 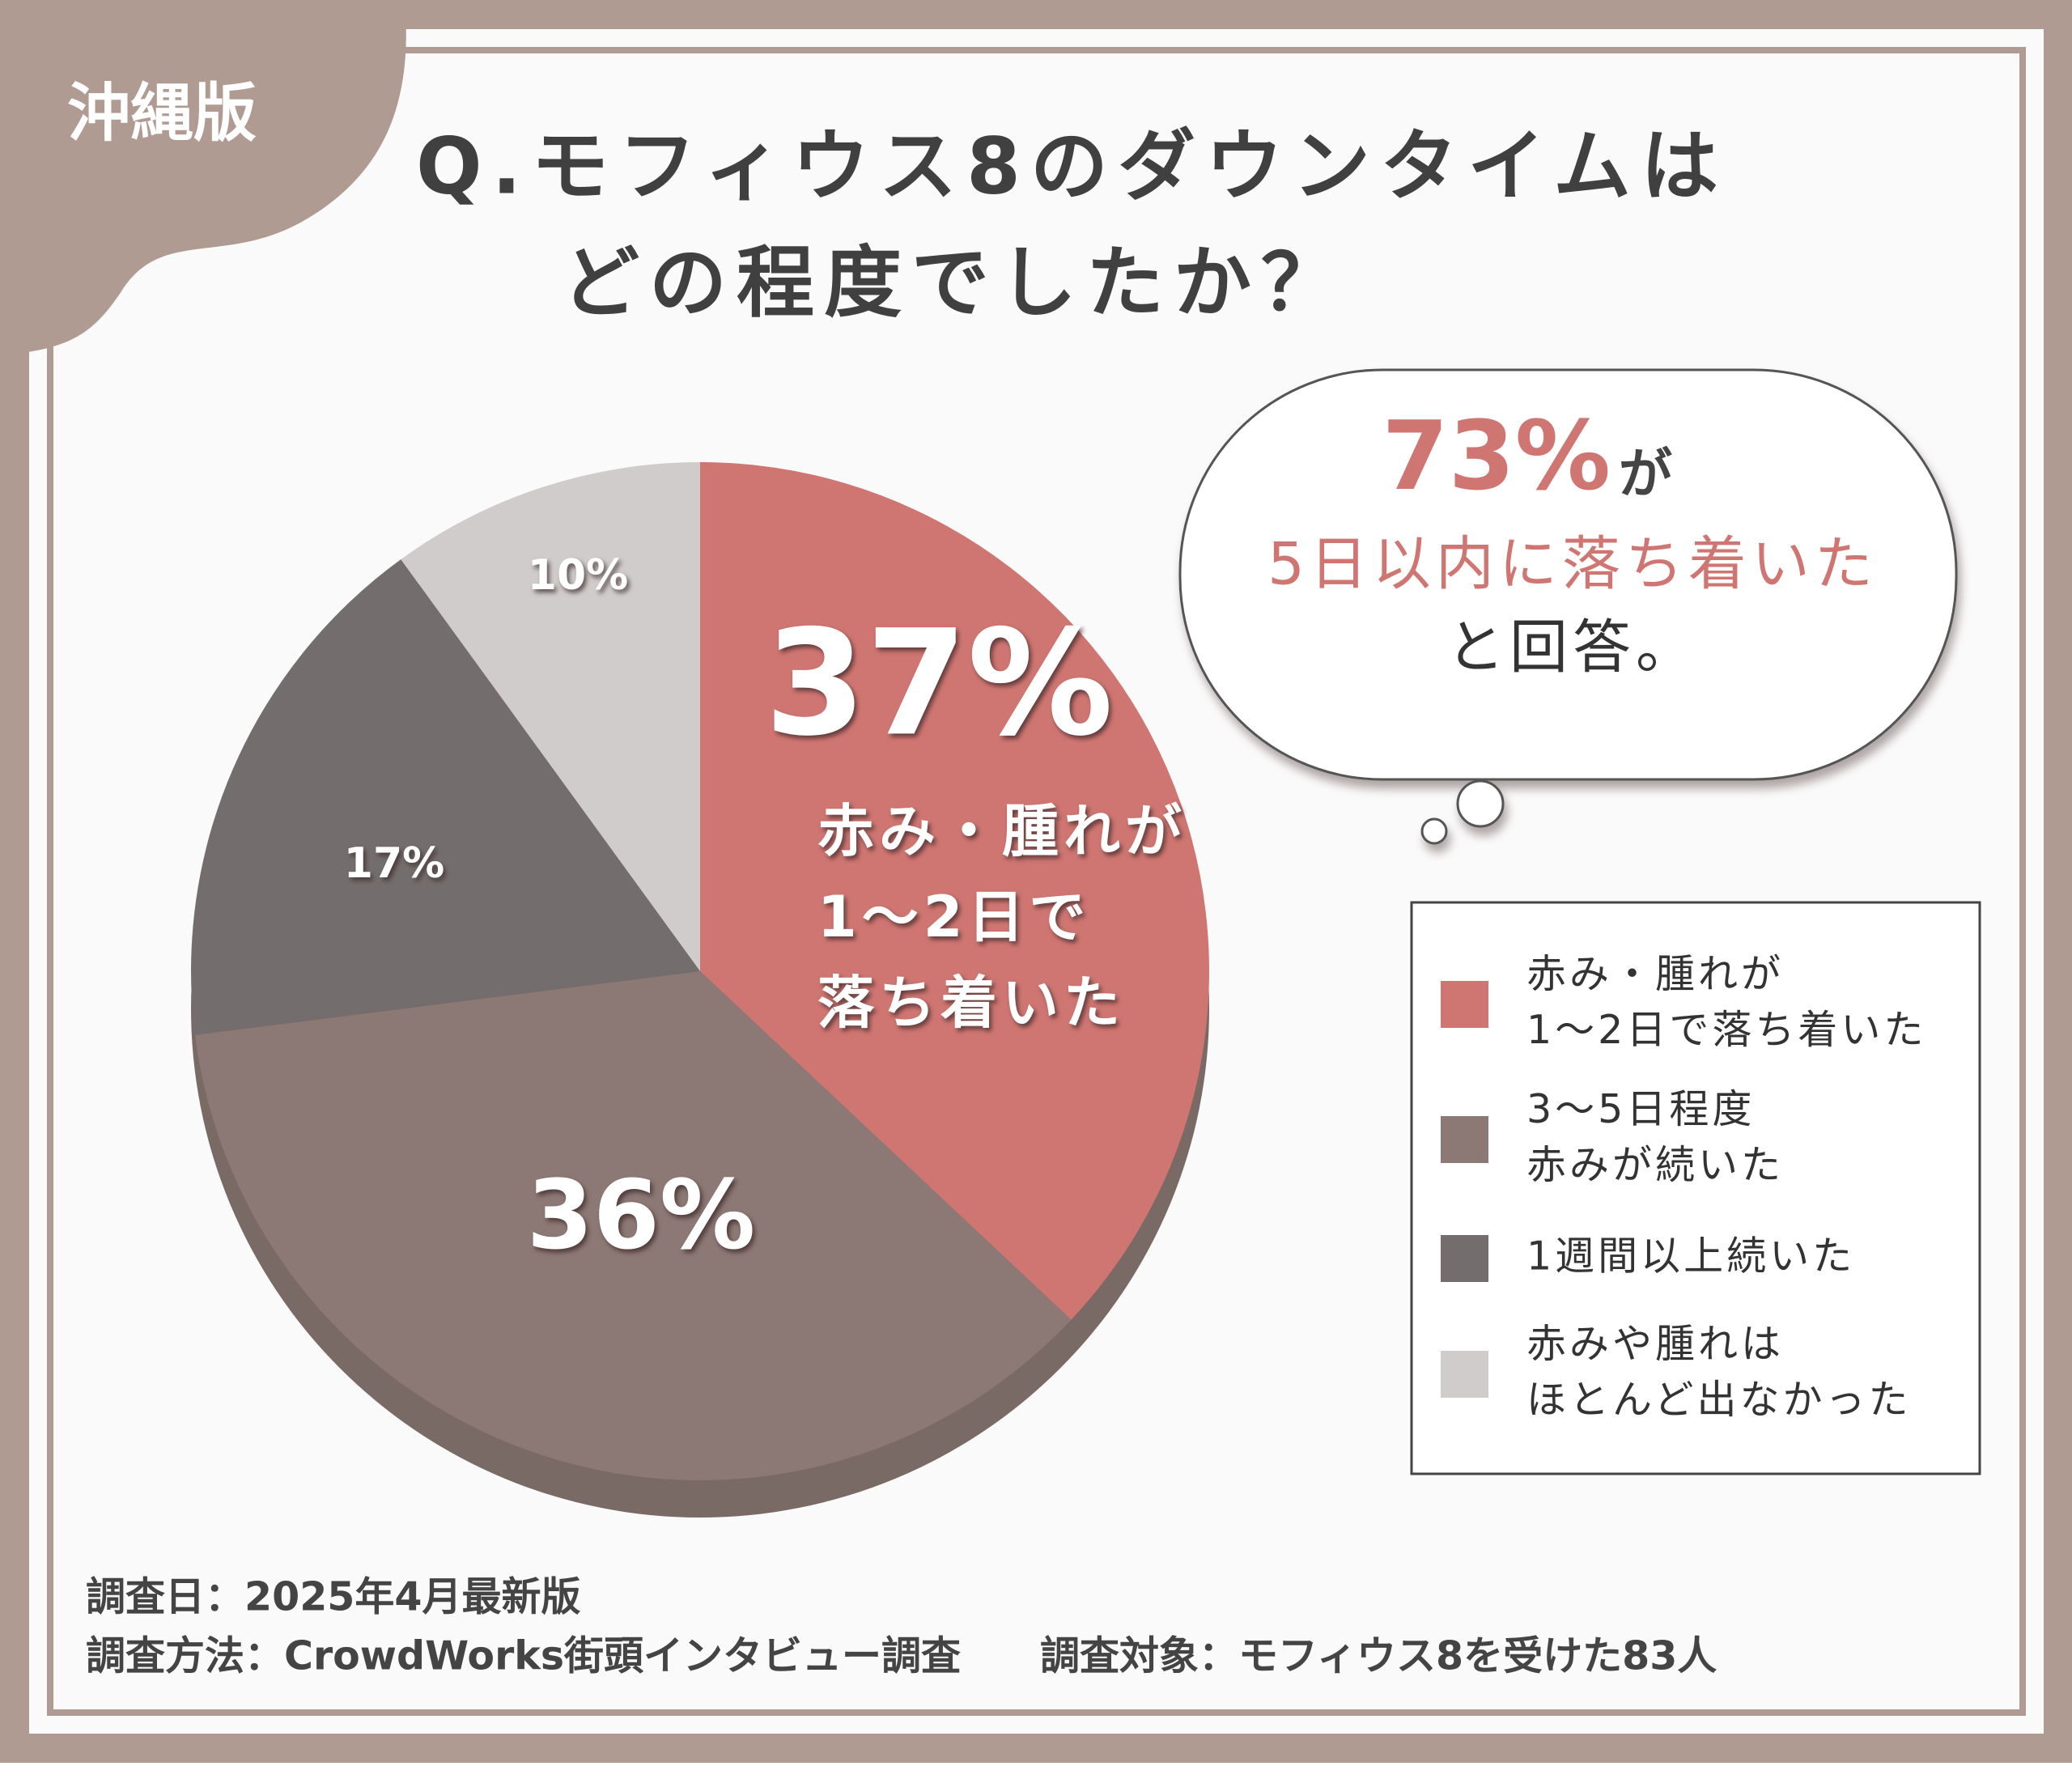 I want to click on slice-label: 10%, so click(x=578, y=575).